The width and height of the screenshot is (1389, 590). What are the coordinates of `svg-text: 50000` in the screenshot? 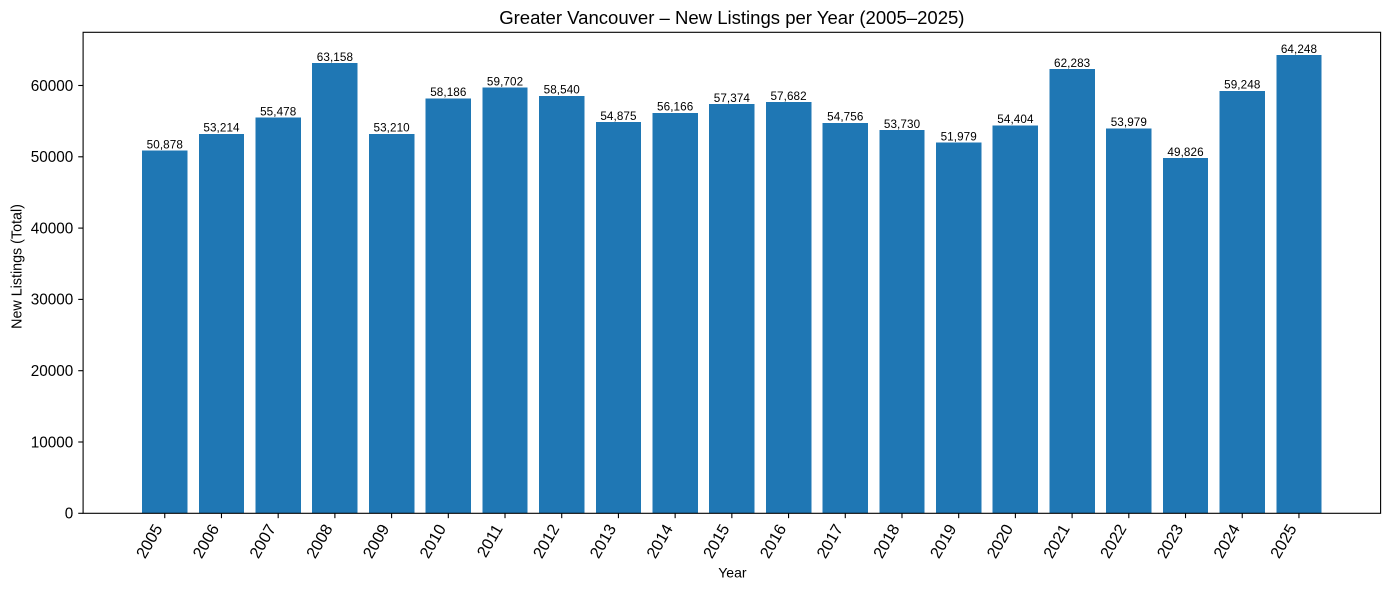 It's located at (52, 157).